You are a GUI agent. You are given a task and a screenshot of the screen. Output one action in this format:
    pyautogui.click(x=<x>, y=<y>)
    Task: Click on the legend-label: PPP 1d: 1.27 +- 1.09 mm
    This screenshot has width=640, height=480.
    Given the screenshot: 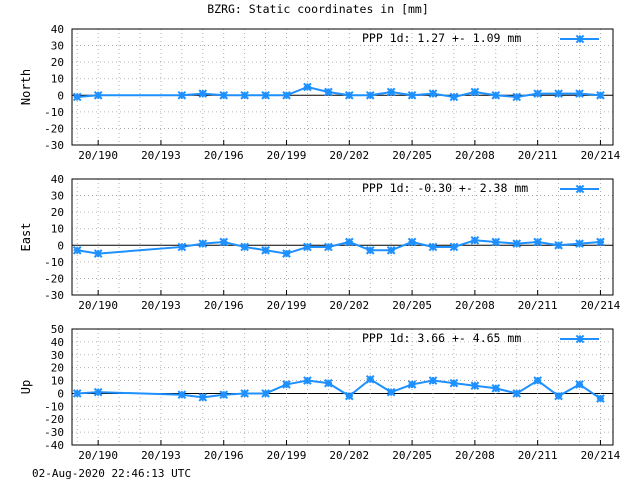 What is the action you would take?
    pyautogui.click(x=441, y=38)
    